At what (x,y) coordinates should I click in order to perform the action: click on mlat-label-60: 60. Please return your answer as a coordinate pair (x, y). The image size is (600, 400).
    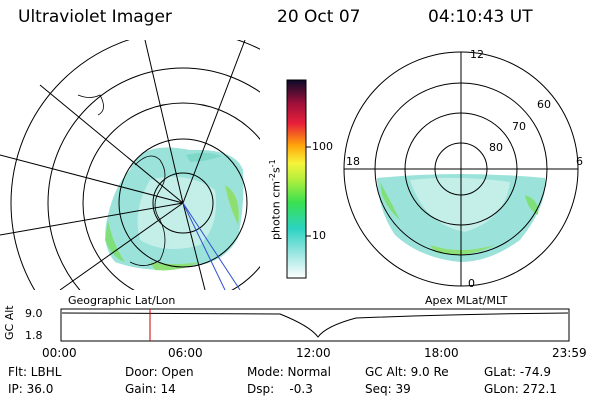
    Looking at the image, I should click on (544, 104).